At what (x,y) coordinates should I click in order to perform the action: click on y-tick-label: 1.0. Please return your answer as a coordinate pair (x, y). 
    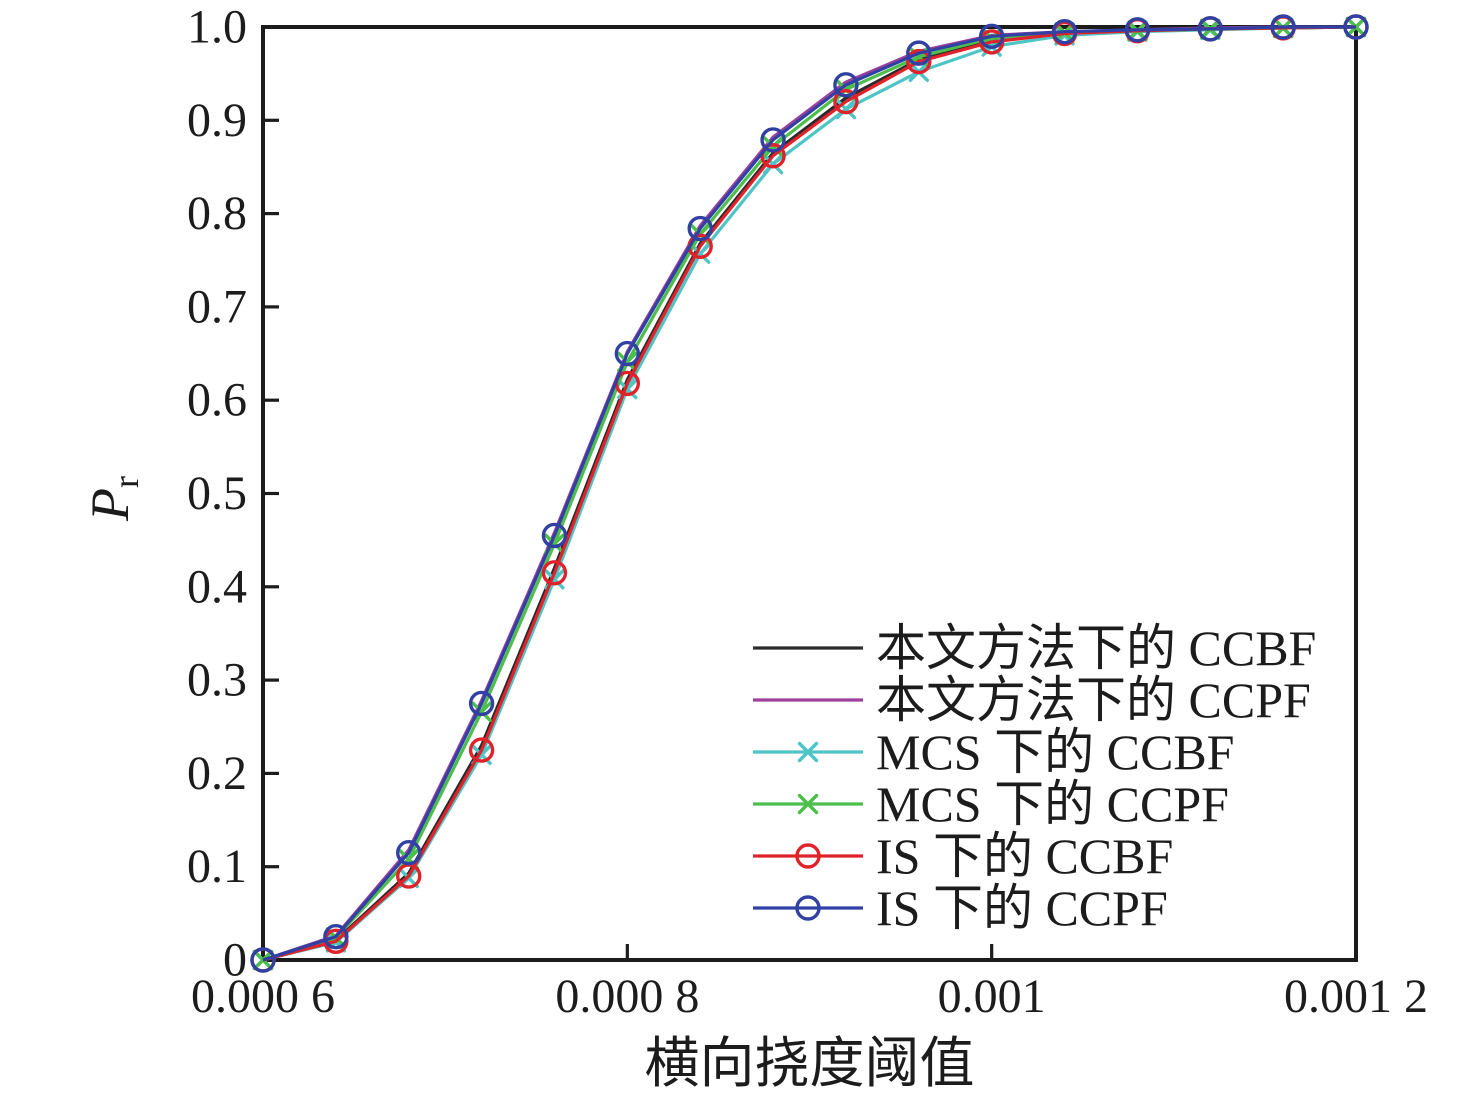
    Looking at the image, I should click on (217, 27).